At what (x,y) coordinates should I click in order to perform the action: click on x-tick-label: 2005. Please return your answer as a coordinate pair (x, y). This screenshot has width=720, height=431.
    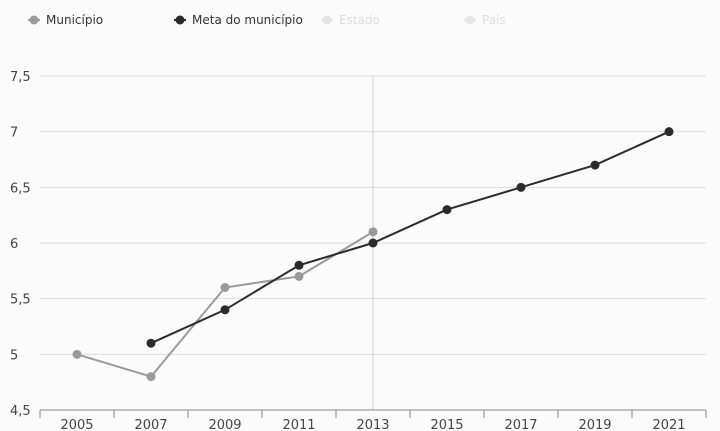
    Looking at the image, I should click on (76, 424).